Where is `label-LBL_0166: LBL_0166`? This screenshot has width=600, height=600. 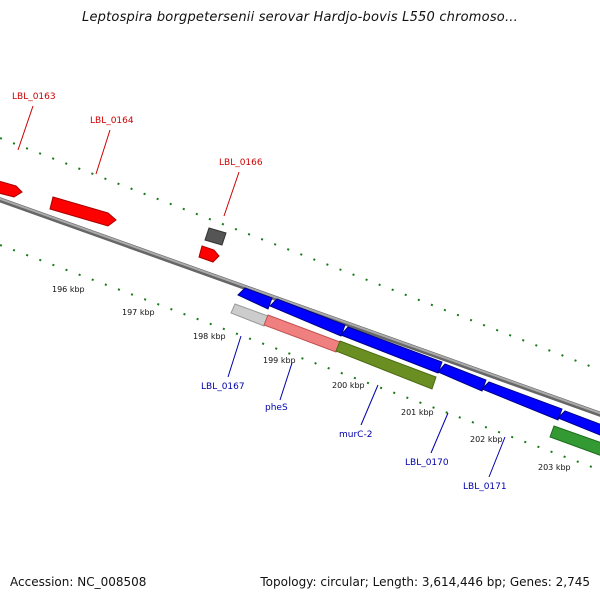 label-LBL_0166: LBL_0166 is located at coordinates (241, 163).